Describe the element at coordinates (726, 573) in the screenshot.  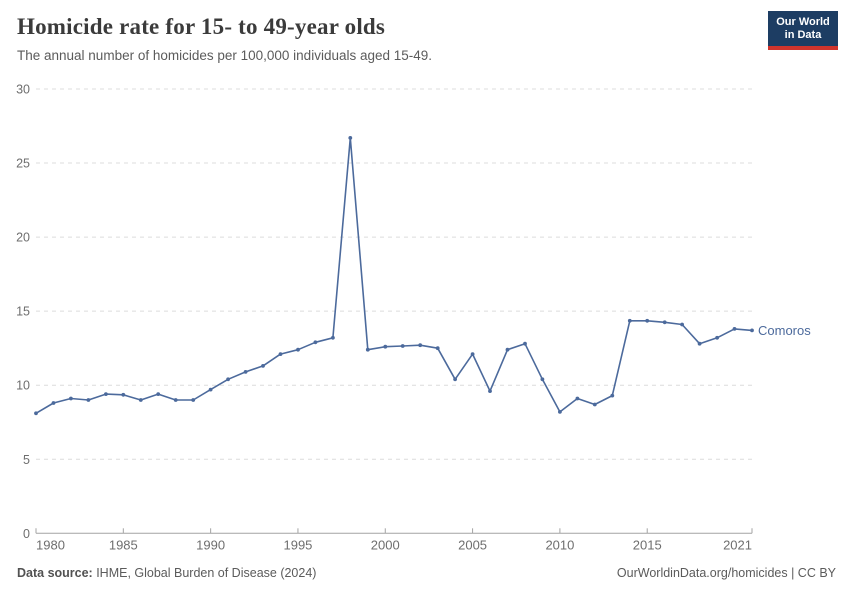
I see `credit-line: OurWorldinData.org/homicides | CC BY` at that location.